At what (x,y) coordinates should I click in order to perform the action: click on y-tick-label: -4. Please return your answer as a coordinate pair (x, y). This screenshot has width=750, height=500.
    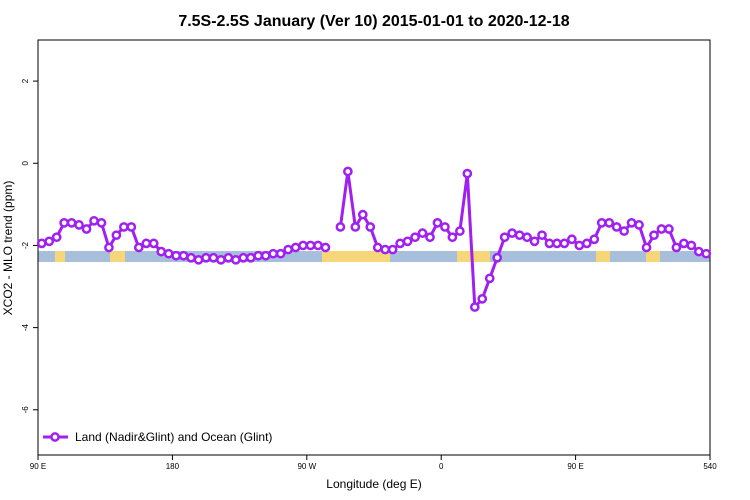
    Looking at the image, I should click on (25, 328).